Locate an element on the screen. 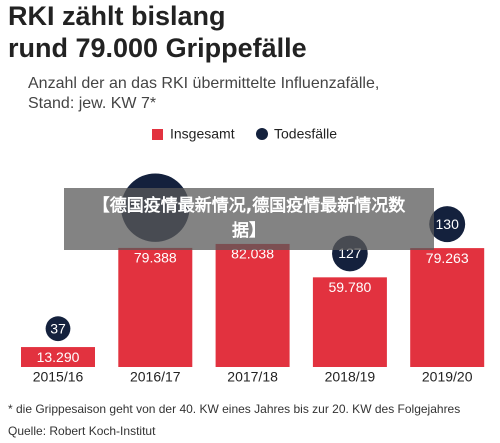 This screenshot has height=443, width=500. note: Quelle: Robert Koch-Institut is located at coordinates (82, 431).